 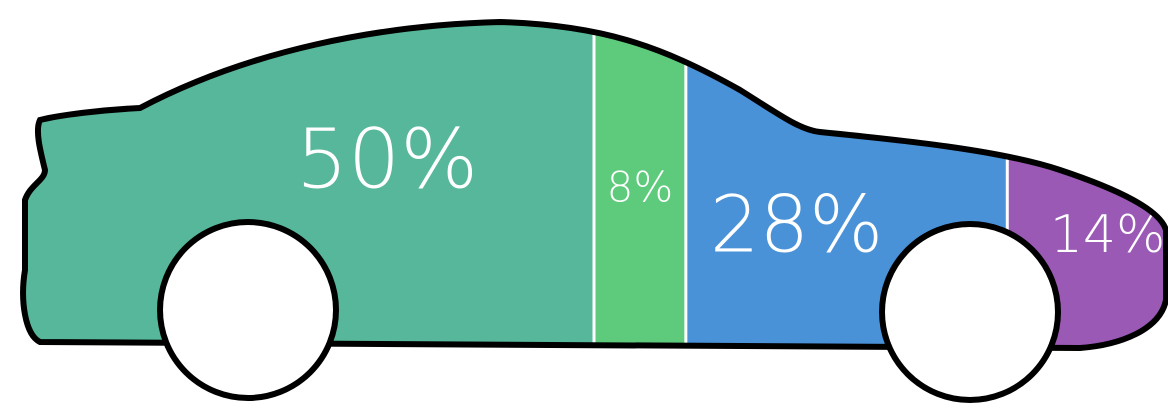 I want to click on segment, so click(x=640, y=185).